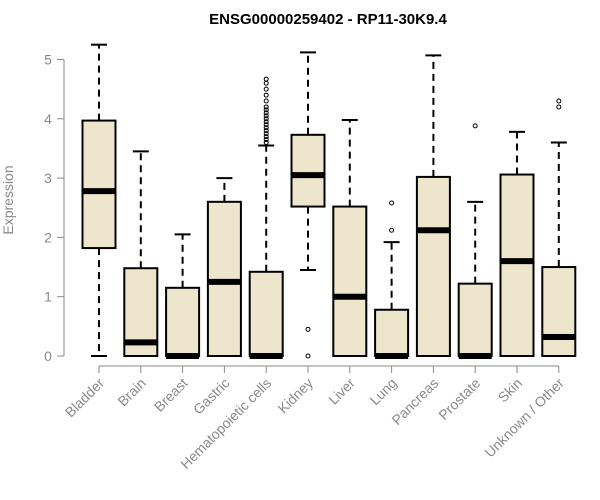 Image resolution: width=600 pixels, height=500 pixels. Describe the element at coordinates (341, 391) in the screenshot. I see `x-tick-label: Liver` at that location.